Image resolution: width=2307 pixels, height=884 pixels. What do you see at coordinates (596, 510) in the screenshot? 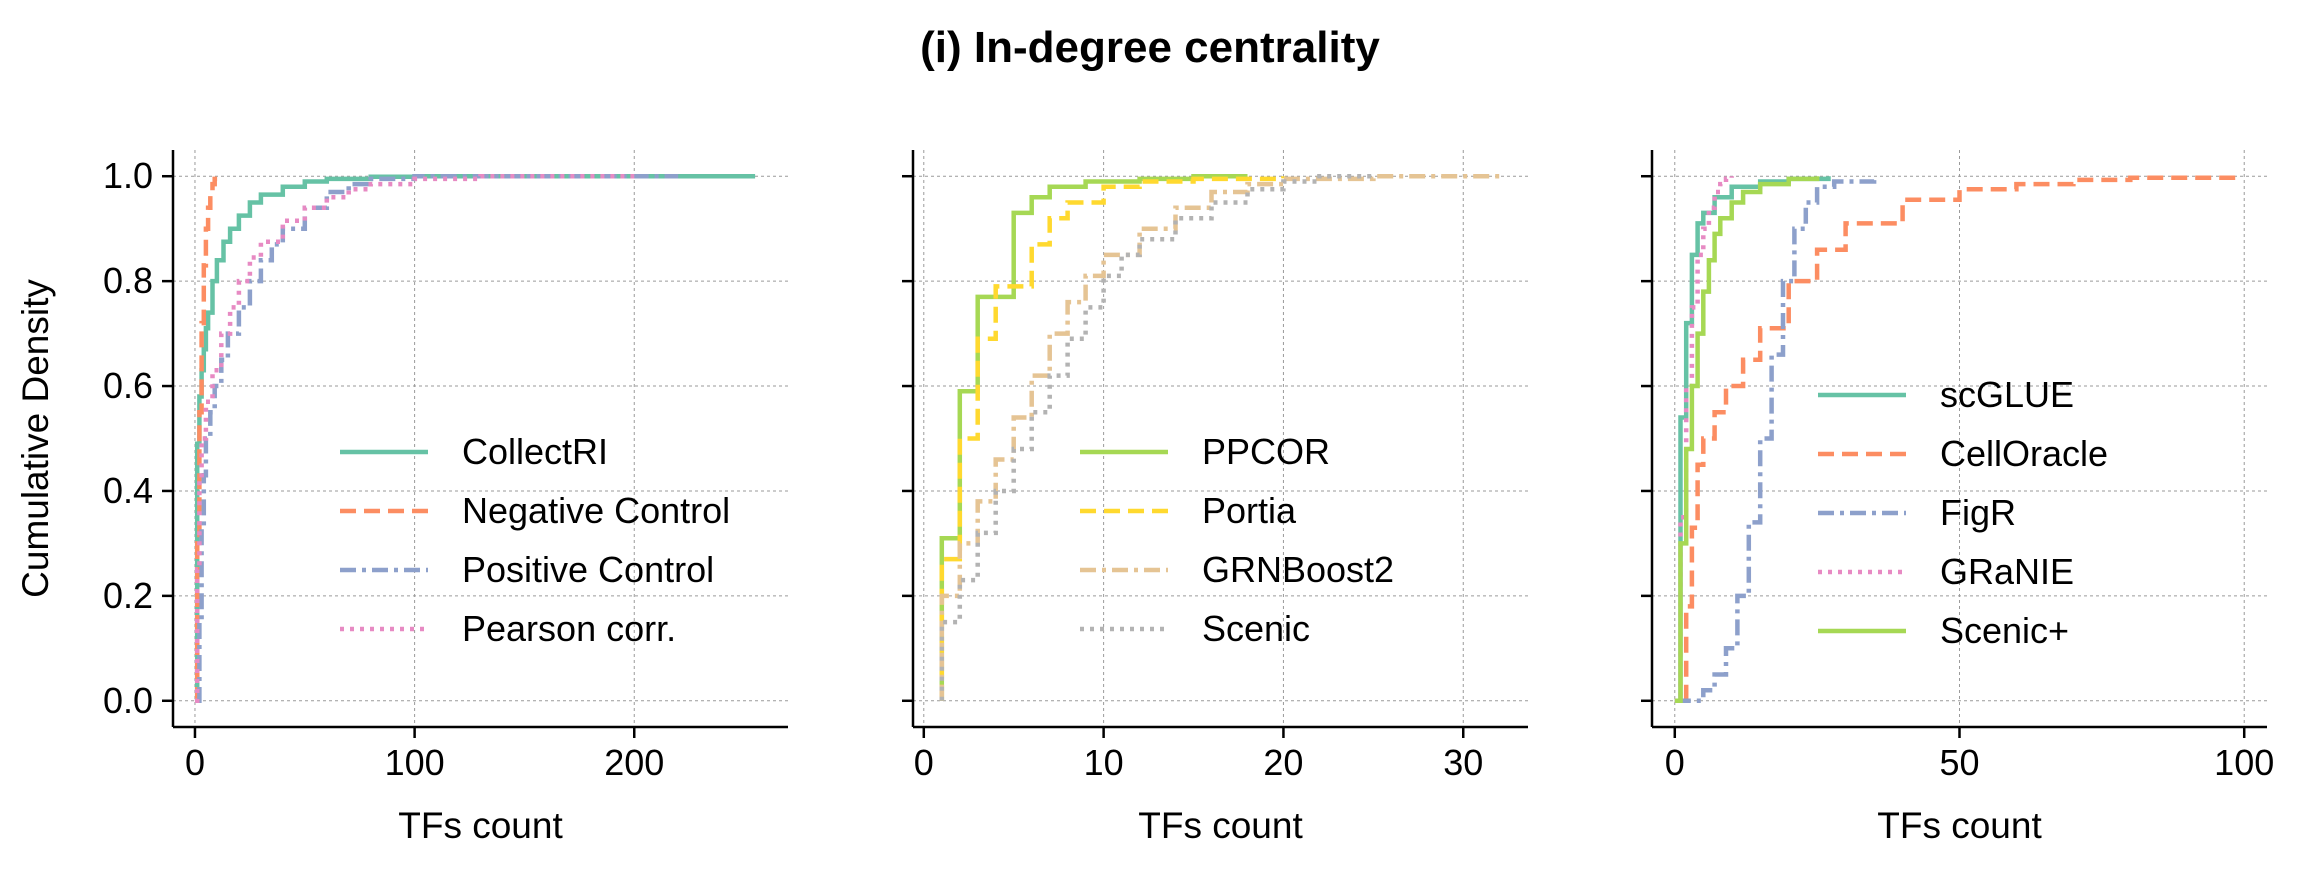
I see `legend-label: Negative Control` at bounding box center [596, 510].